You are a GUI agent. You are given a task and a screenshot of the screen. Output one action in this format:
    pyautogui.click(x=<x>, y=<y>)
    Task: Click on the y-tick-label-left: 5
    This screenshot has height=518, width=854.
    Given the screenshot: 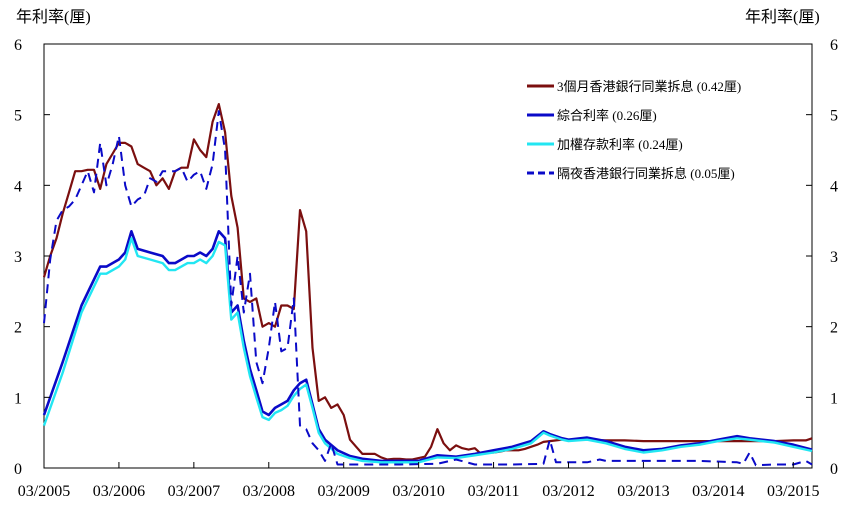 What is the action you would take?
    pyautogui.click(x=18, y=116)
    